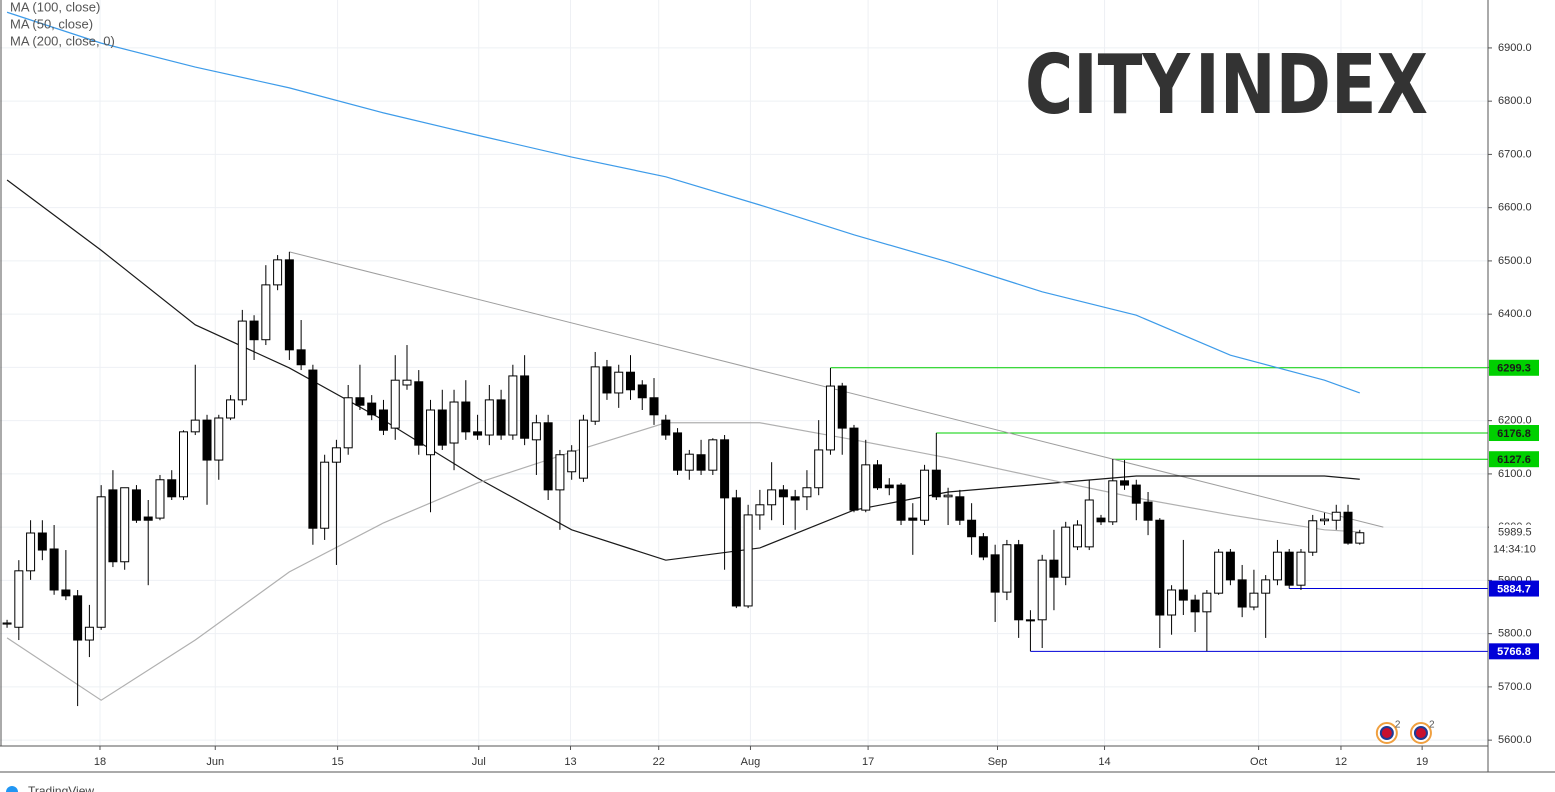 This screenshot has height=792, width=1555. What do you see at coordinates (1422, 762) in the screenshot?
I see `x-tick-label: 19` at bounding box center [1422, 762].